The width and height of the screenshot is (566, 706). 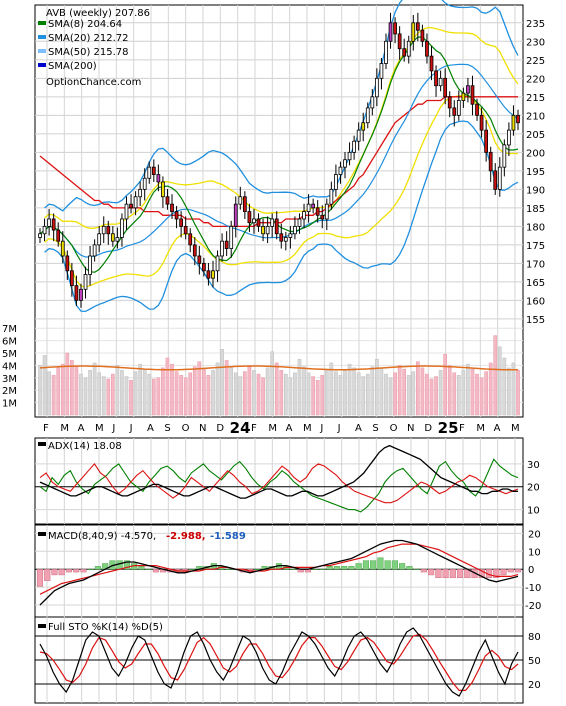 What do you see at coordinates (42, 534) in the screenshot?
I see `macd-swatch` at bounding box center [42, 534].